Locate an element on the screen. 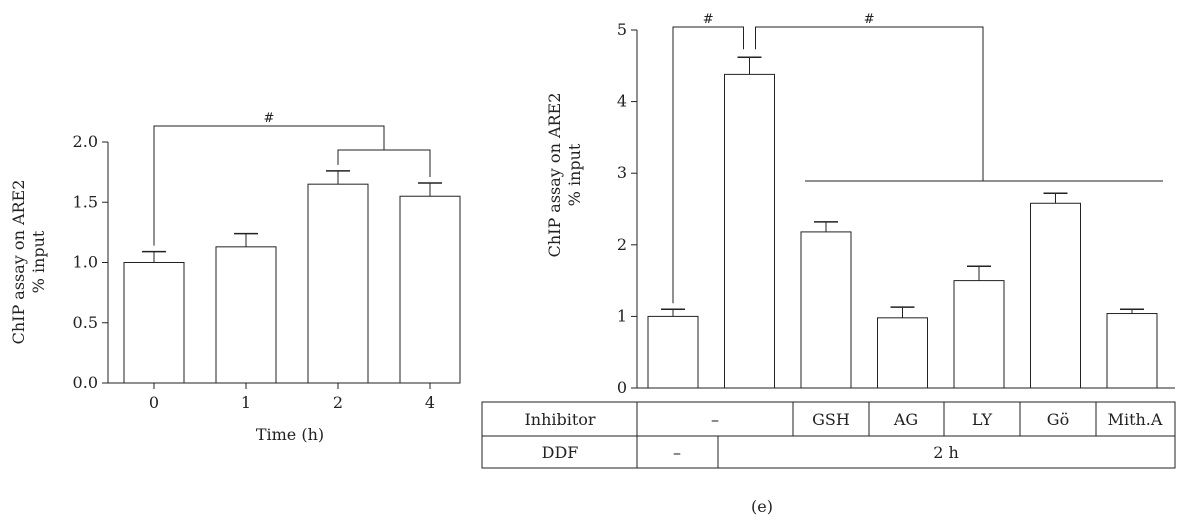 This screenshot has height=522, width=1180. left-y-tick-label: 1.5 is located at coordinates (85, 201).